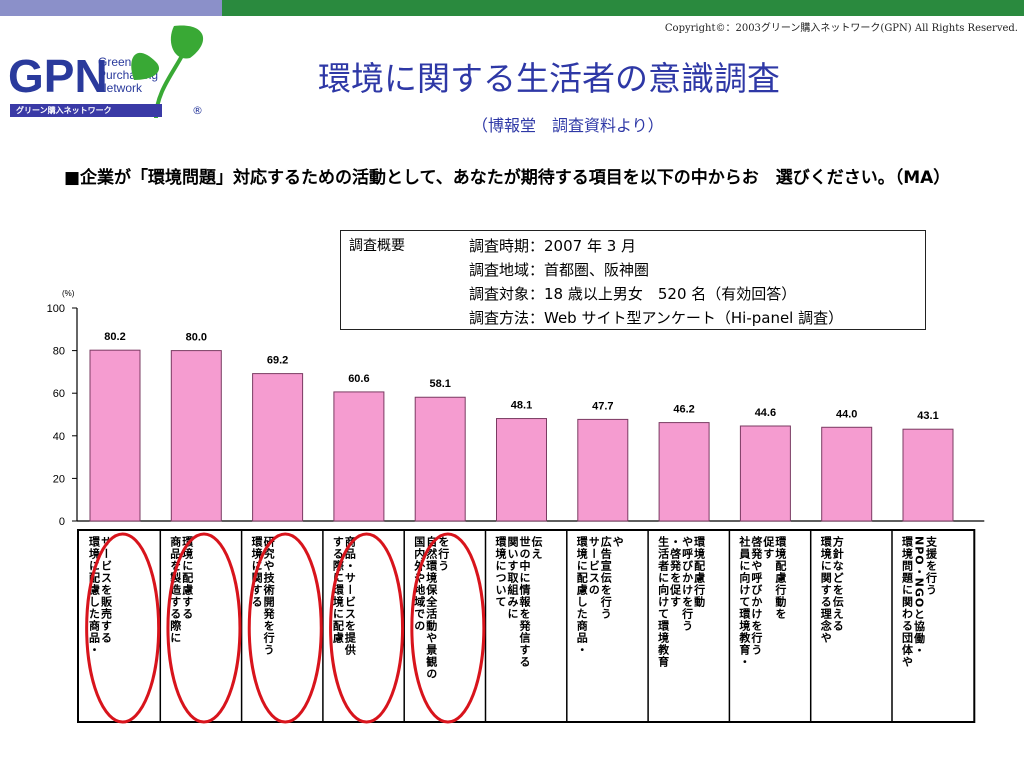  Describe the element at coordinates (59, 394) in the screenshot. I see `y-tick-label: 60` at that location.